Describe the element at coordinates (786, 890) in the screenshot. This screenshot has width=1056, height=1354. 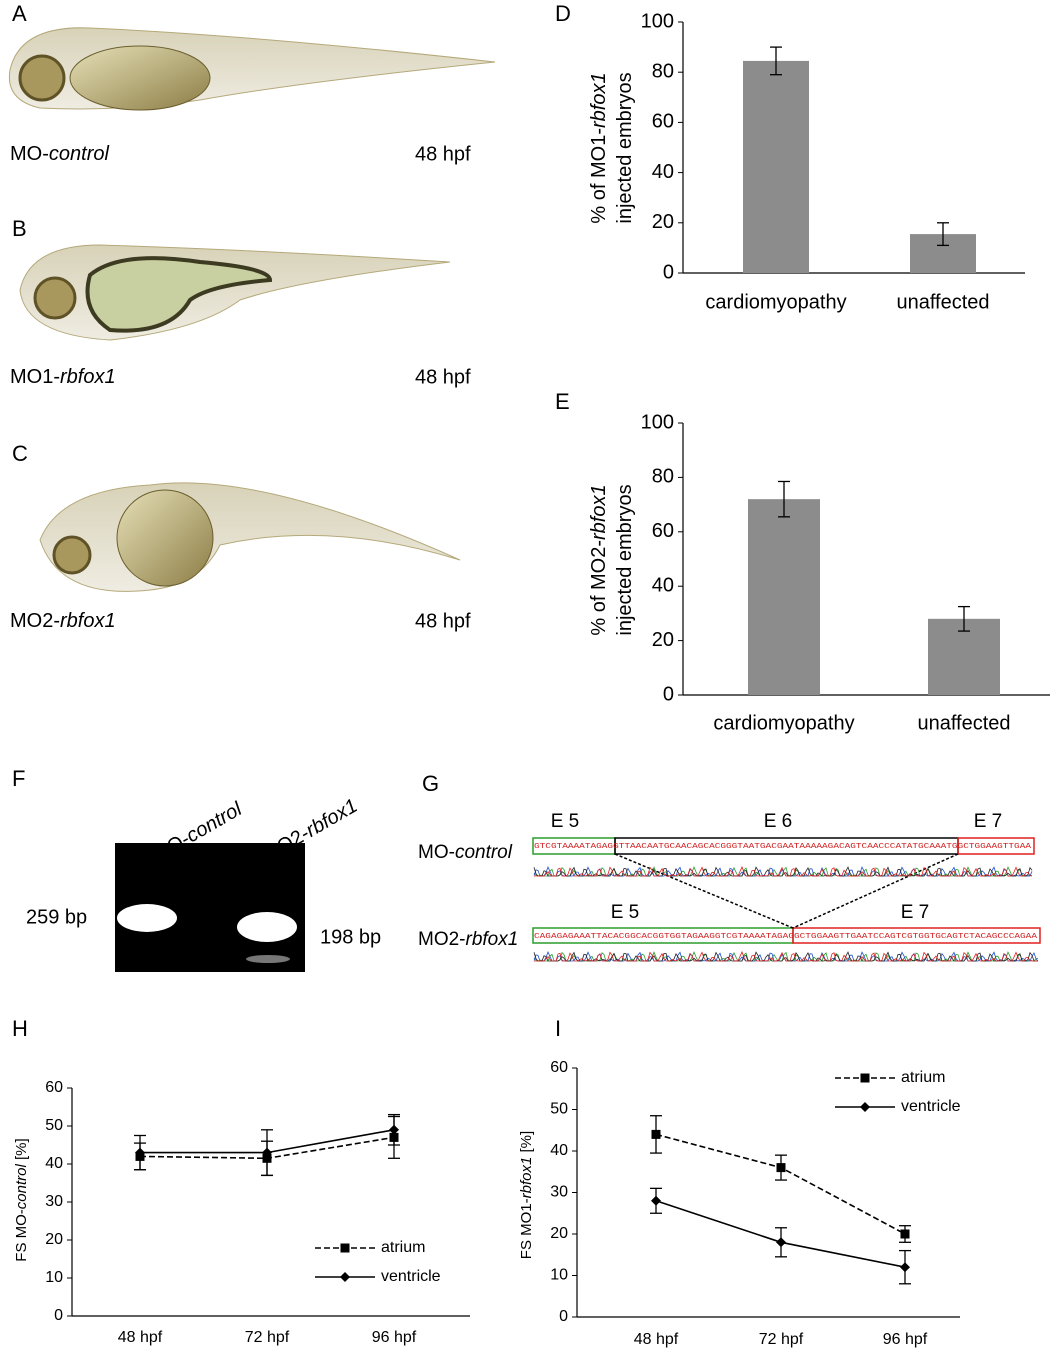
I see `sequence-boxes` at that location.